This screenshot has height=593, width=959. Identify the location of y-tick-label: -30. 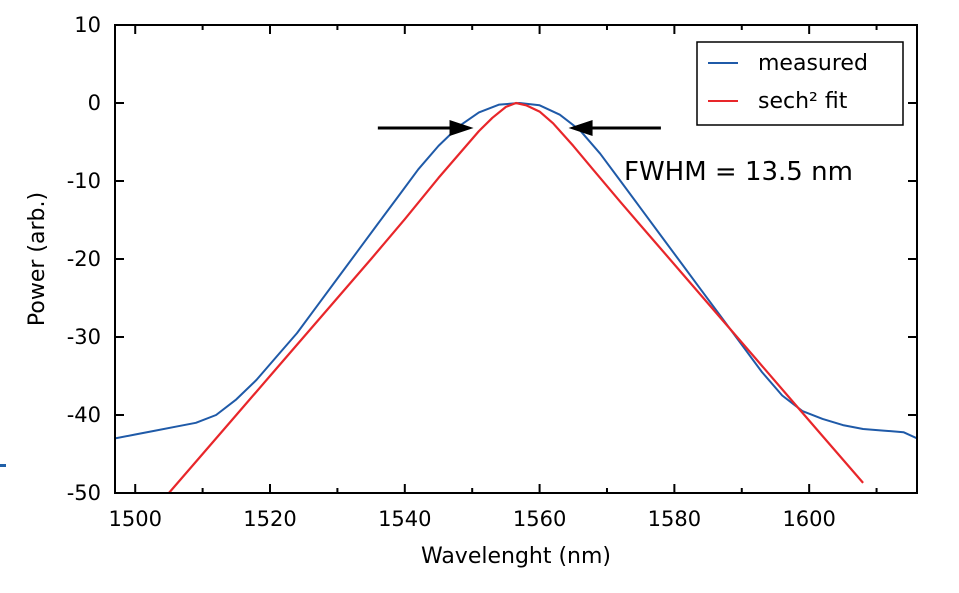
(84, 337).